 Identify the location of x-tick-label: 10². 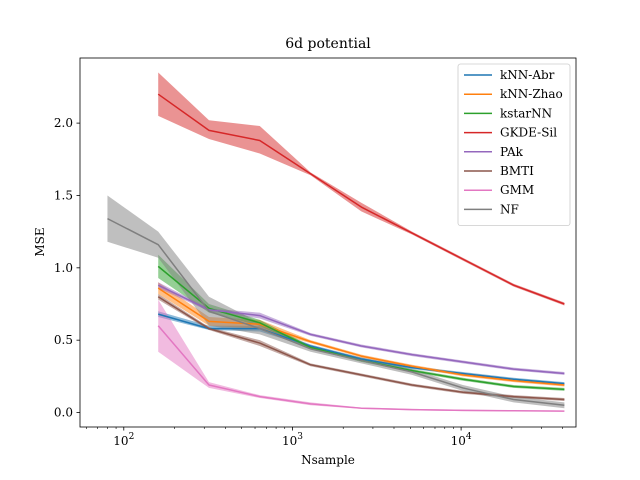
(123, 440).